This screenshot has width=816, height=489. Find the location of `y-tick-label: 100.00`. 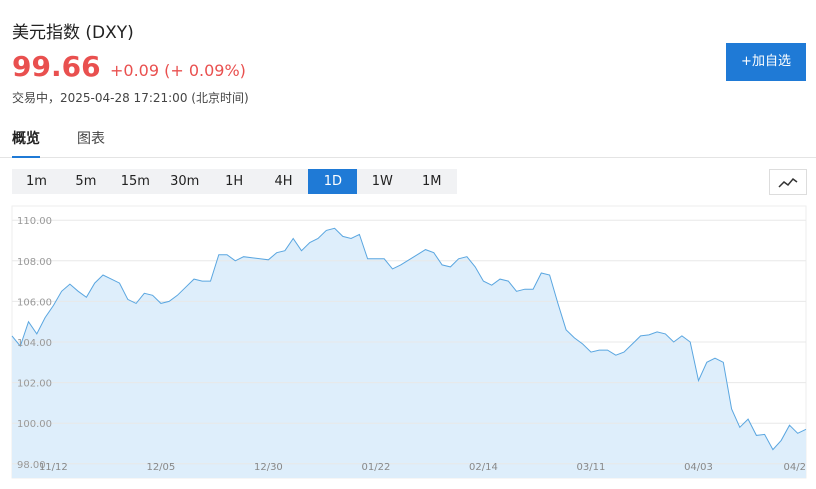

y-tick-label: 100.00 is located at coordinates (34, 424).